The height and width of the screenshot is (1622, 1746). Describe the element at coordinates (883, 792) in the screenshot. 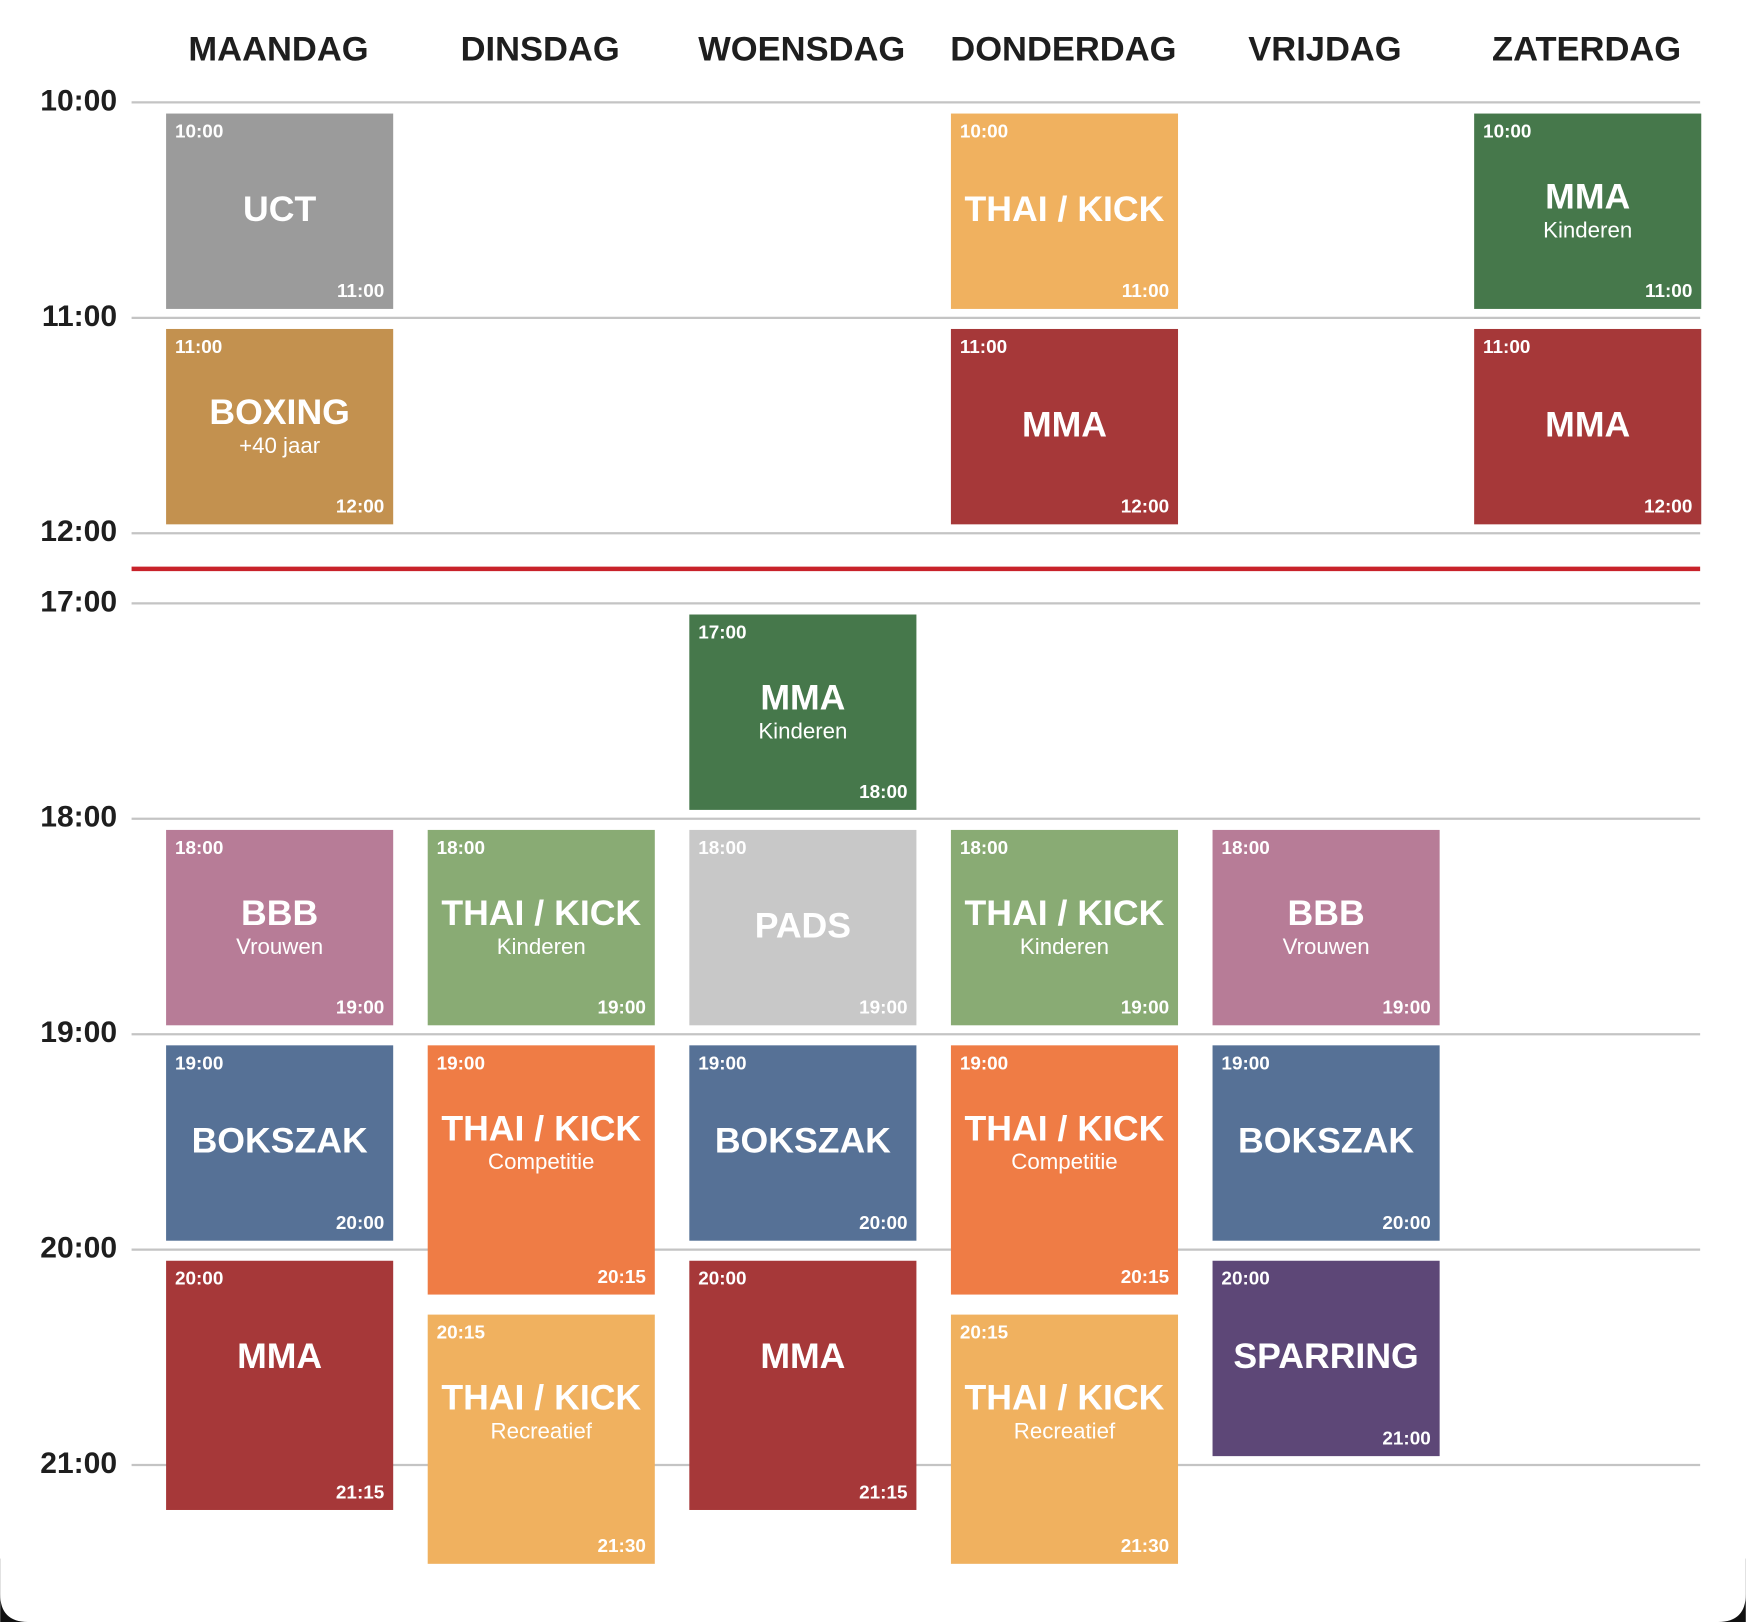

I see `end-time: 18:00` at that location.